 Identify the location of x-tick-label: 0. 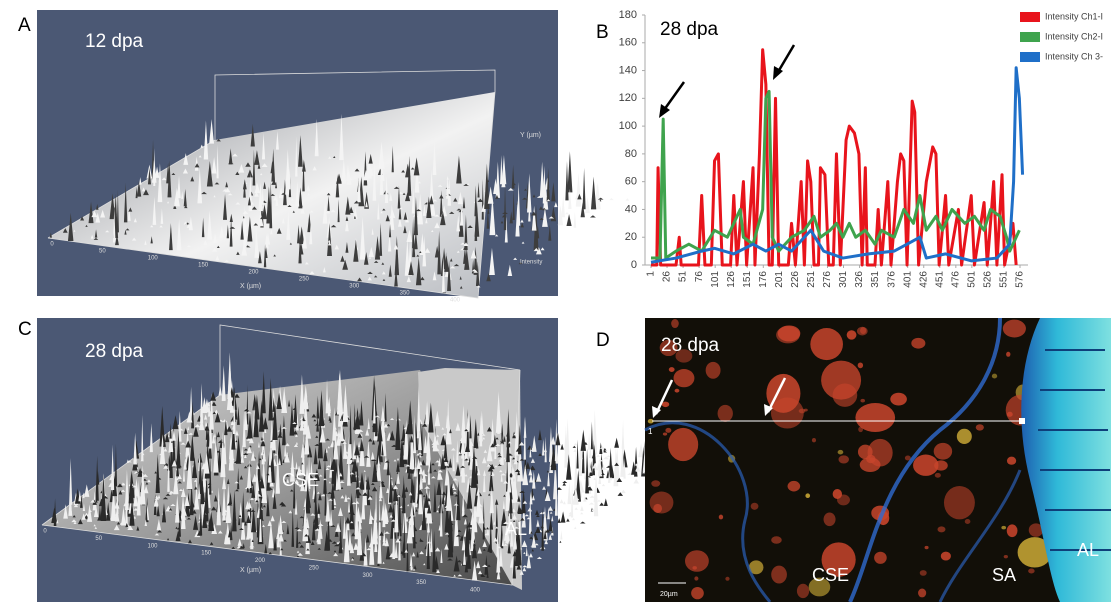
(52, 245).